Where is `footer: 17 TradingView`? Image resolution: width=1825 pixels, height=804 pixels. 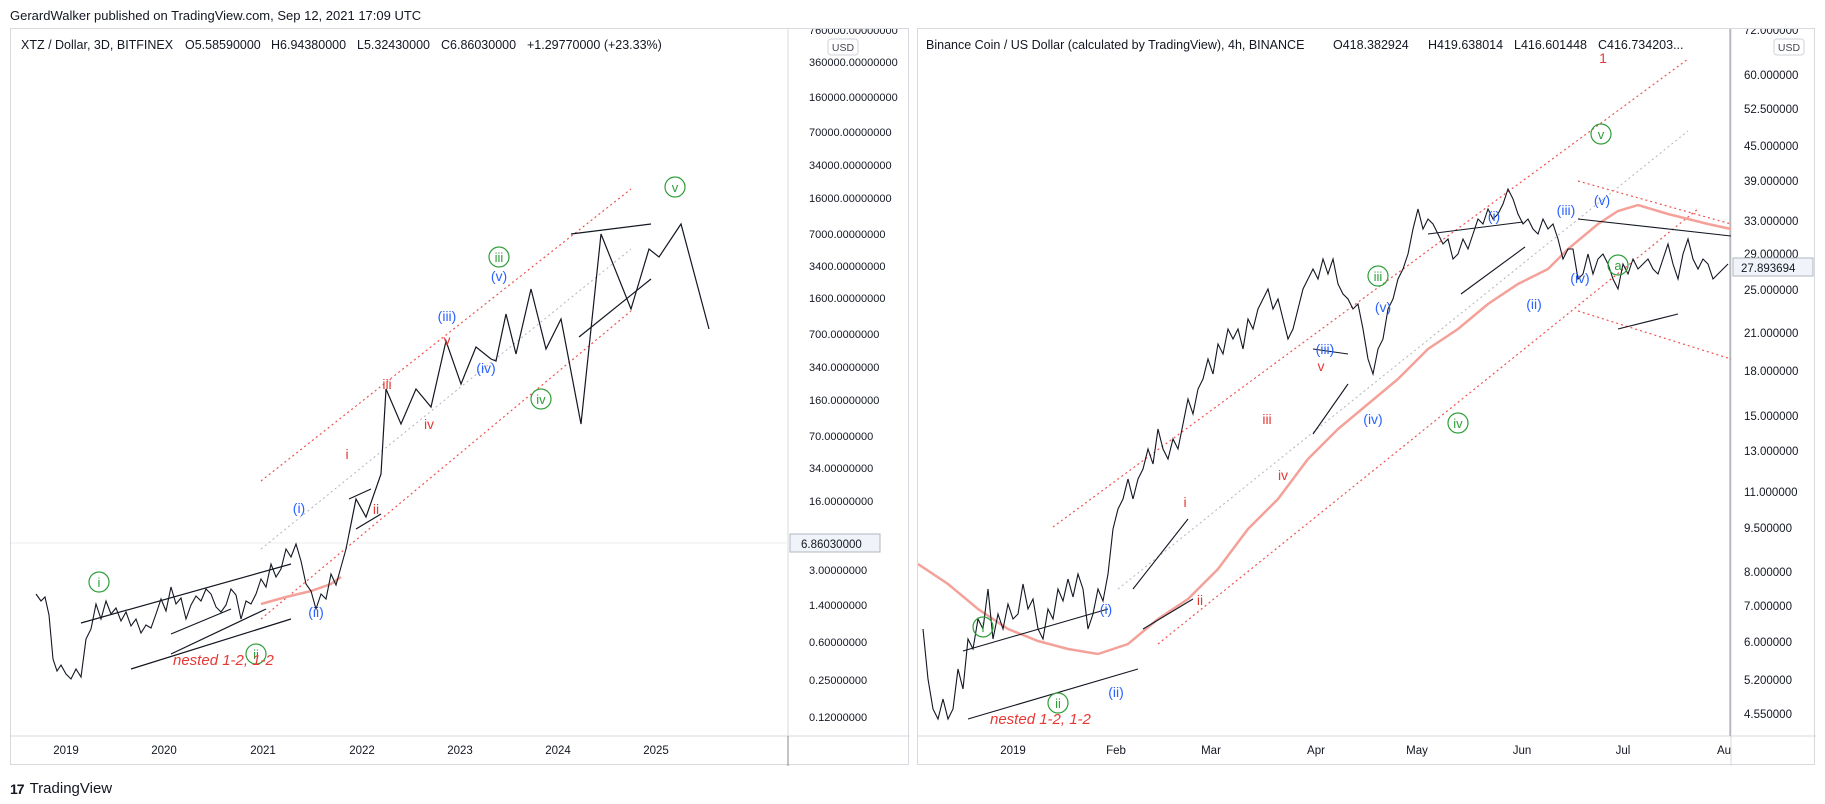
footer: 17 TradingView is located at coordinates (61, 788).